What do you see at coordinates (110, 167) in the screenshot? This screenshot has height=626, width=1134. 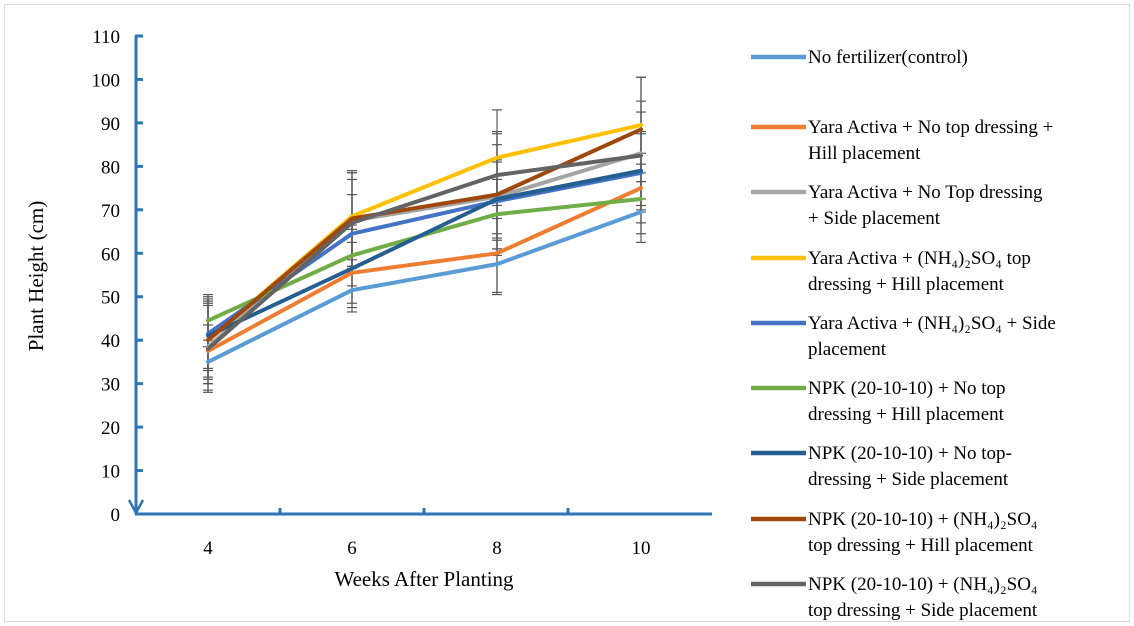 I see `y-tick-label: 80` at bounding box center [110, 167].